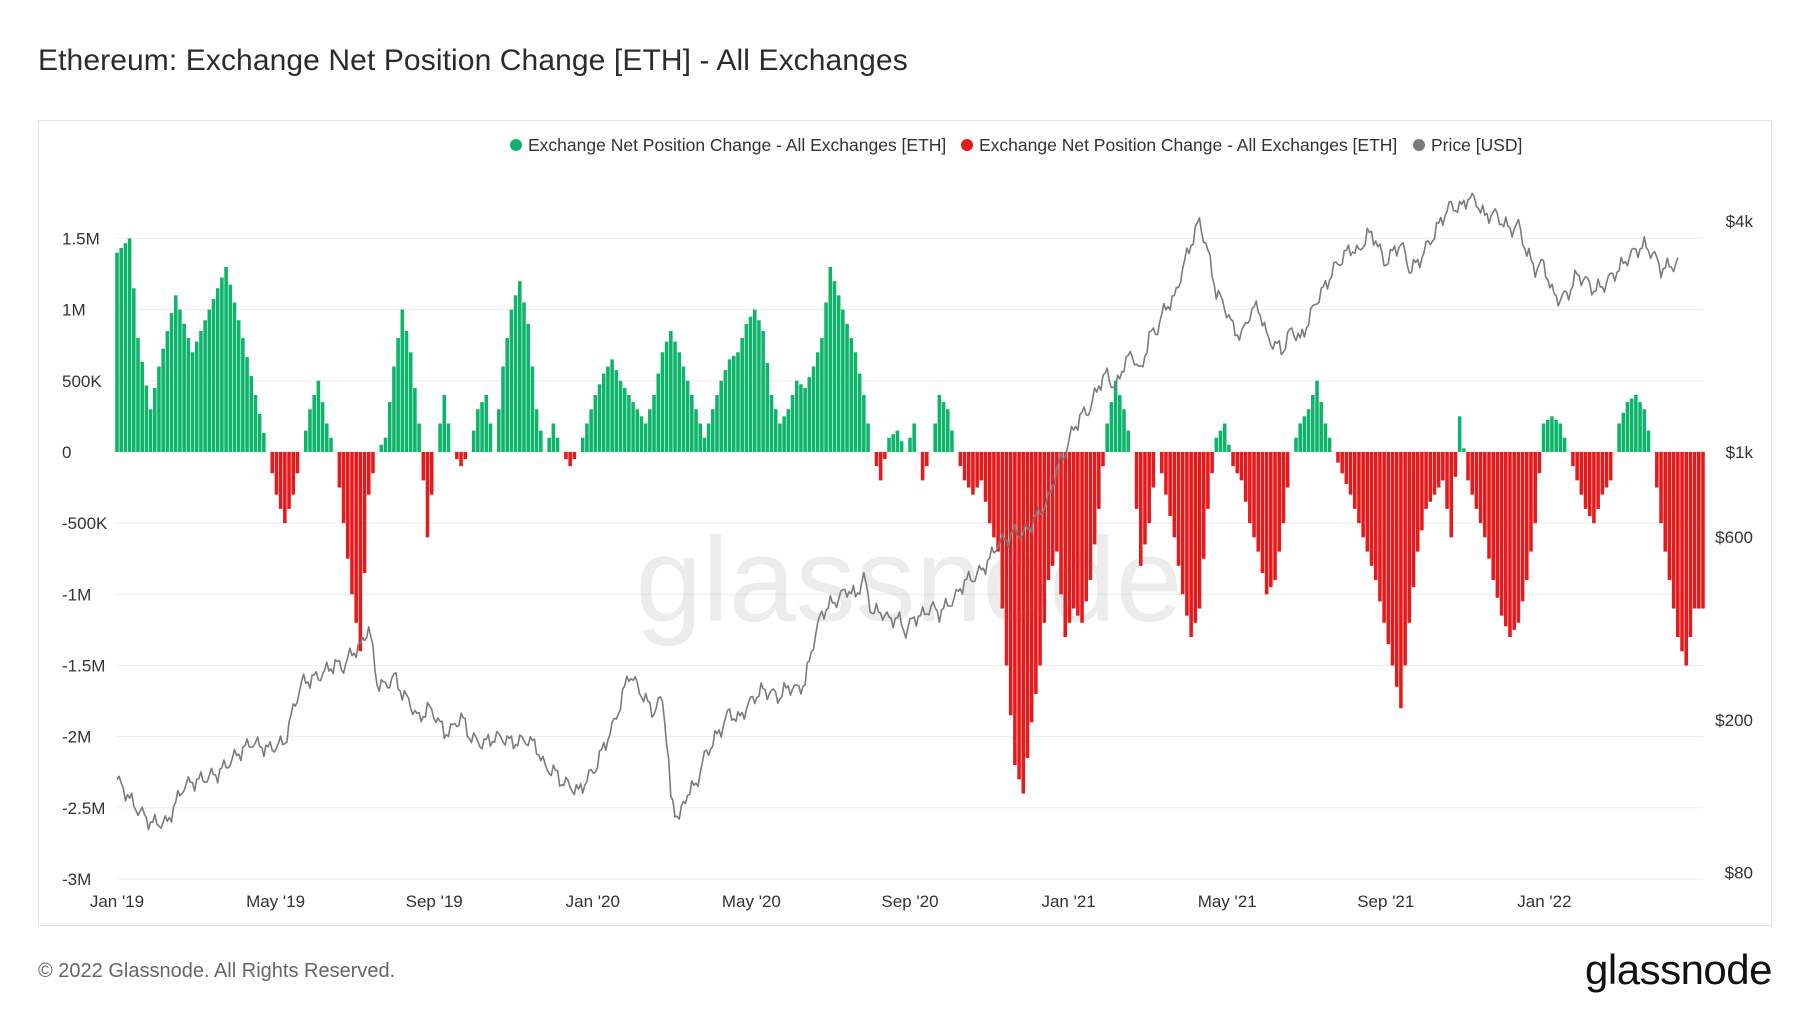 The width and height of the screenshot is (1800, 1013). What do you see at coordinates (1734, 720) in the screenshot?
I see `y-right-tick-label: $200` at bounding box center [1734, 720].